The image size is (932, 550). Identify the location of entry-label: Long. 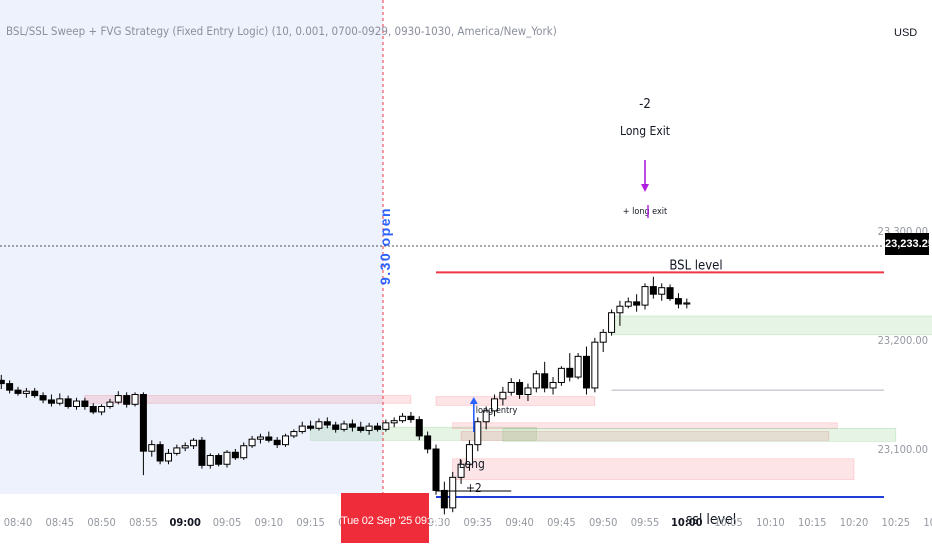
(472, 464).